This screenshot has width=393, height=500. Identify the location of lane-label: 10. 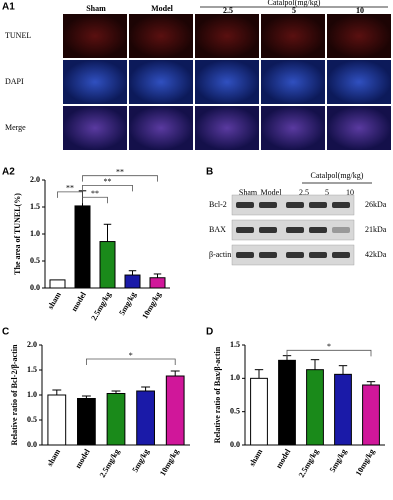
(350, 192).